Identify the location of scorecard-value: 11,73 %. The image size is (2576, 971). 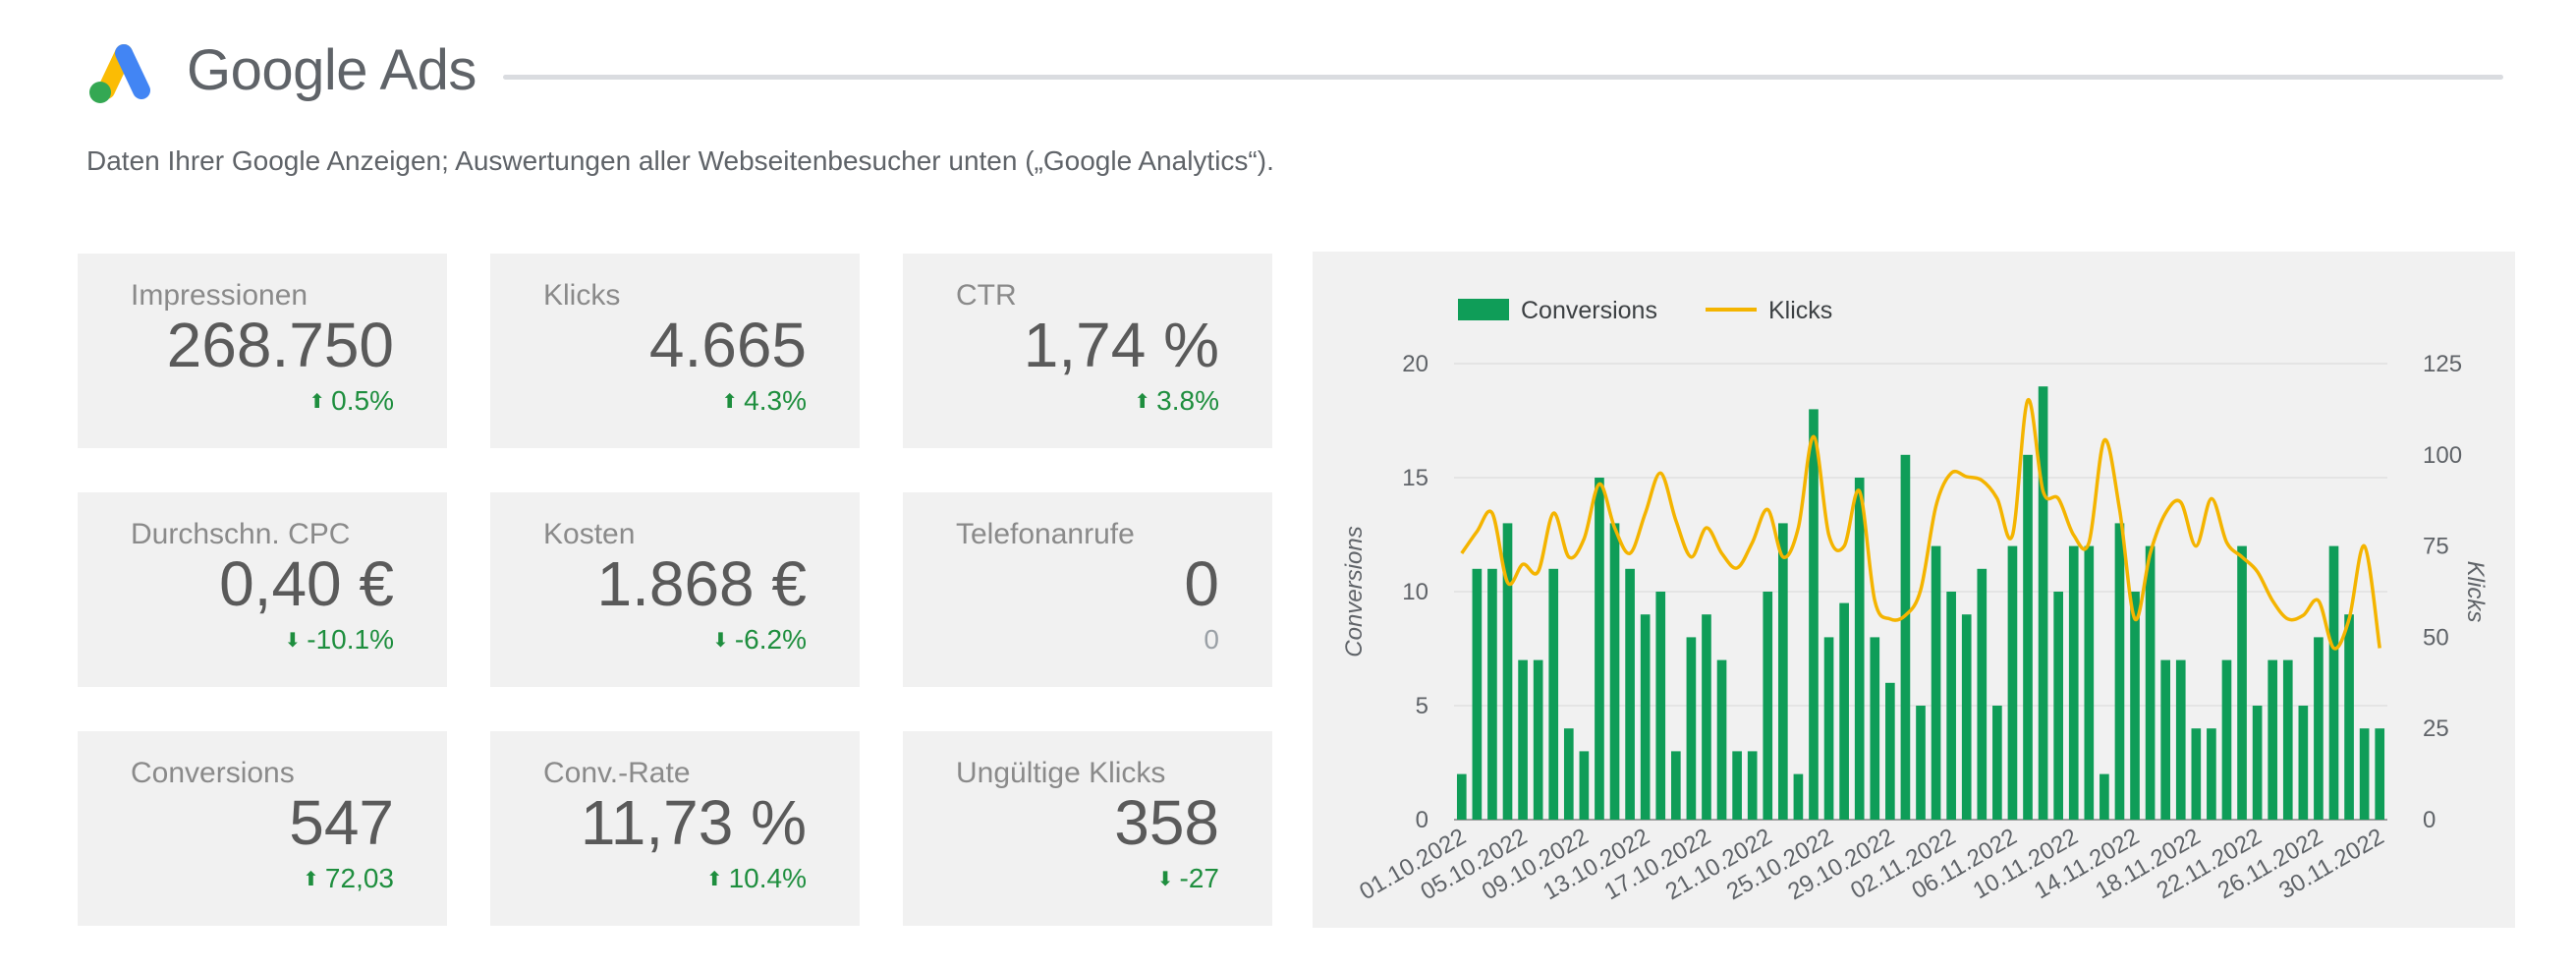
(693, 822).